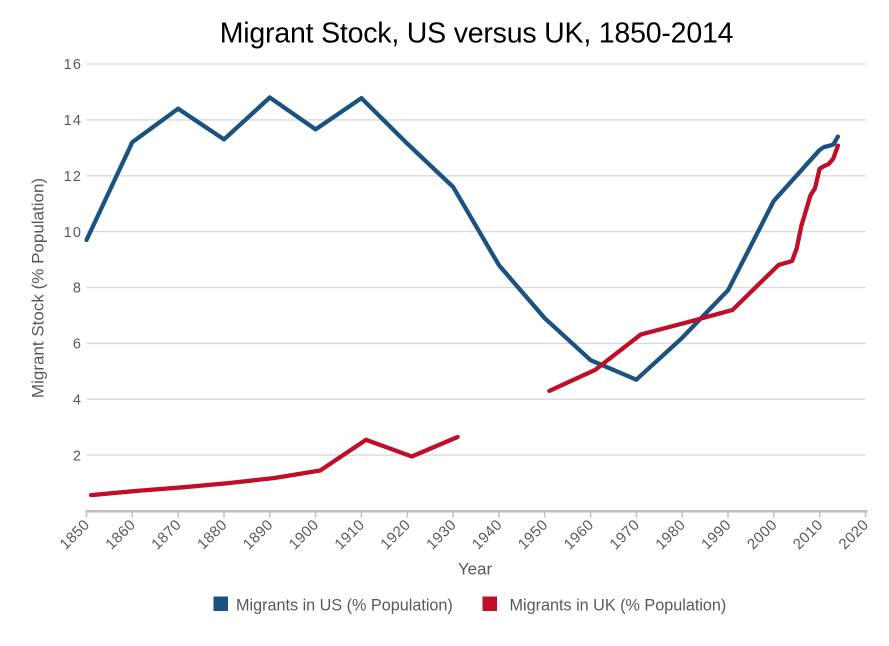 This screenshot has width=889, height=646. What do you see at coordinates (73, 121) in the screenshot?
I see `svg-text: 14` at bounding box center [73, 121].